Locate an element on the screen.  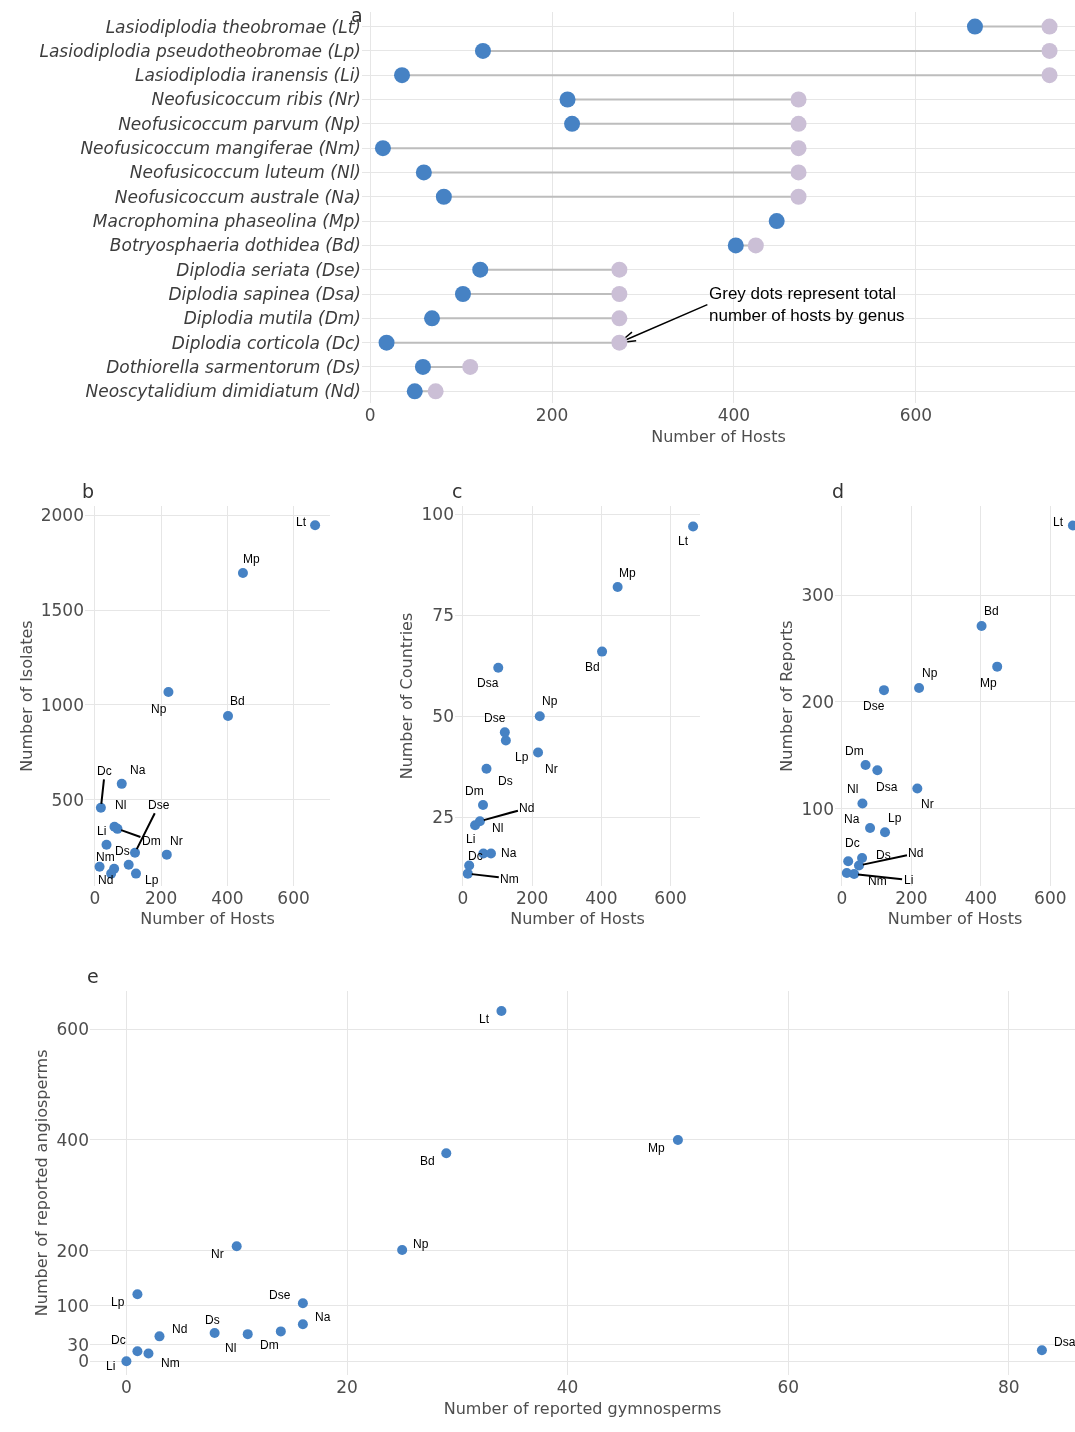
annotation: Np is located at coordinates (159, 709).